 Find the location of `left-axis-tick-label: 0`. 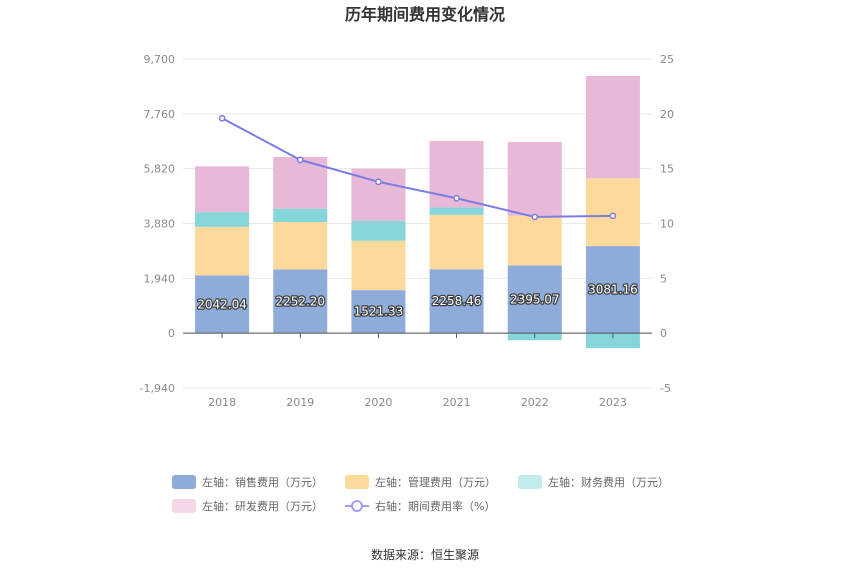

left-axis-tick-label: 0 is located at coordinates (171, 333).